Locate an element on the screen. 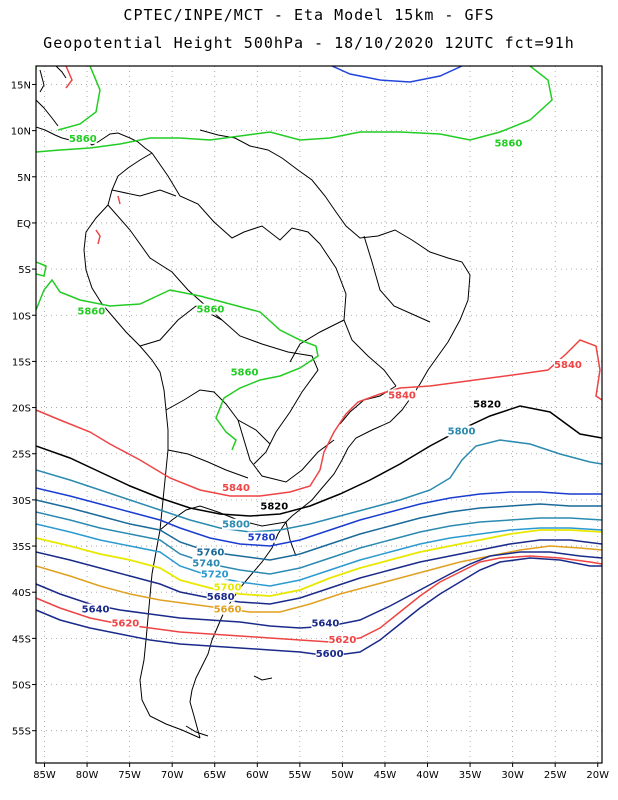  contour-5860-west-blob is located at coordinates (41, 269).